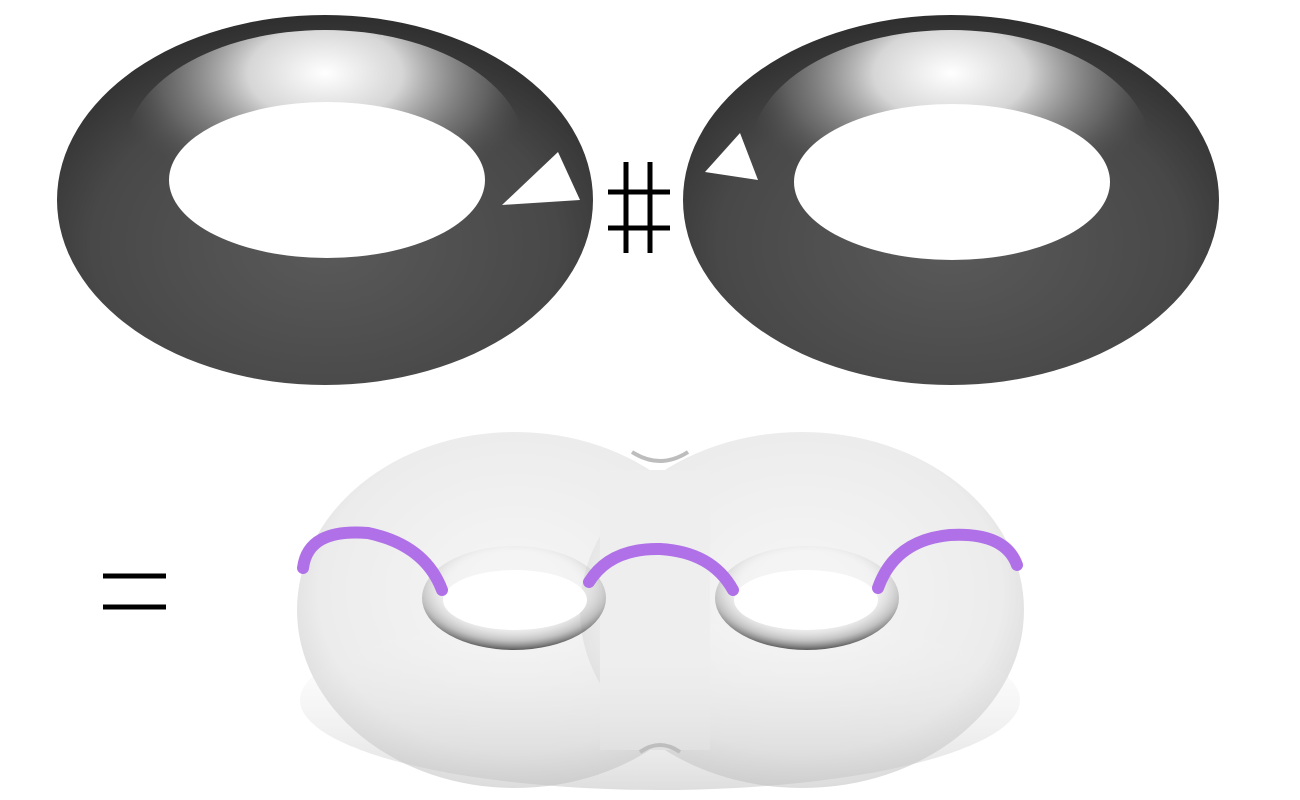 The height and width of the screenshot is (800, 1300). What do you see at coordinates (372, 561) in the screenshot?
I see `meridian-curve-left` at bounding box center [372, 561].